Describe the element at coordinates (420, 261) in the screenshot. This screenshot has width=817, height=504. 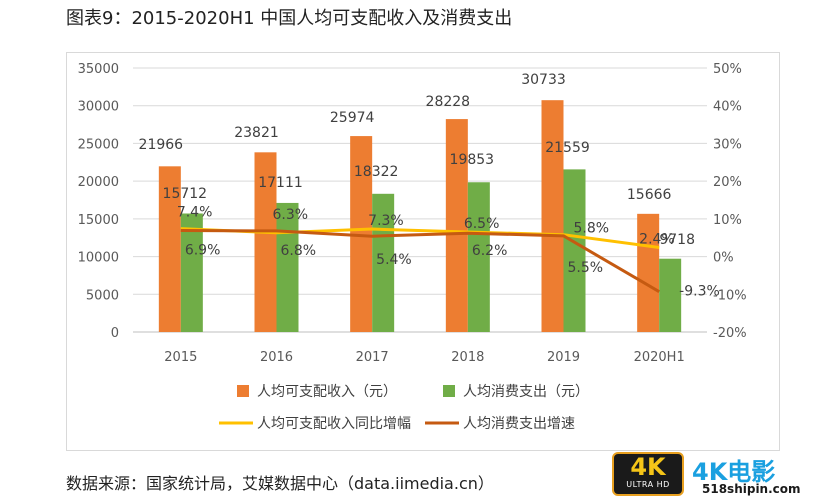
I see `line-consumption-growth` at that location.